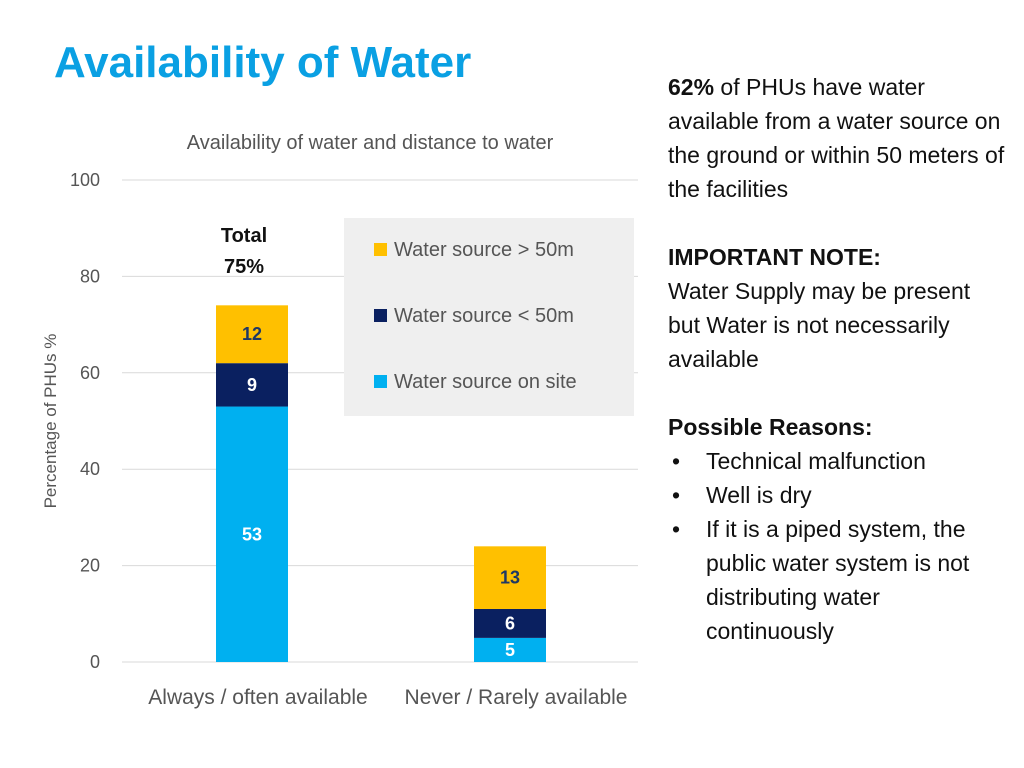 Image resolution: width=1024 pixels, height=768 pixels. Describe the element at coordinates (516, 697) in the screenshot. I see `category-label: Never / Rarely available` at that location.